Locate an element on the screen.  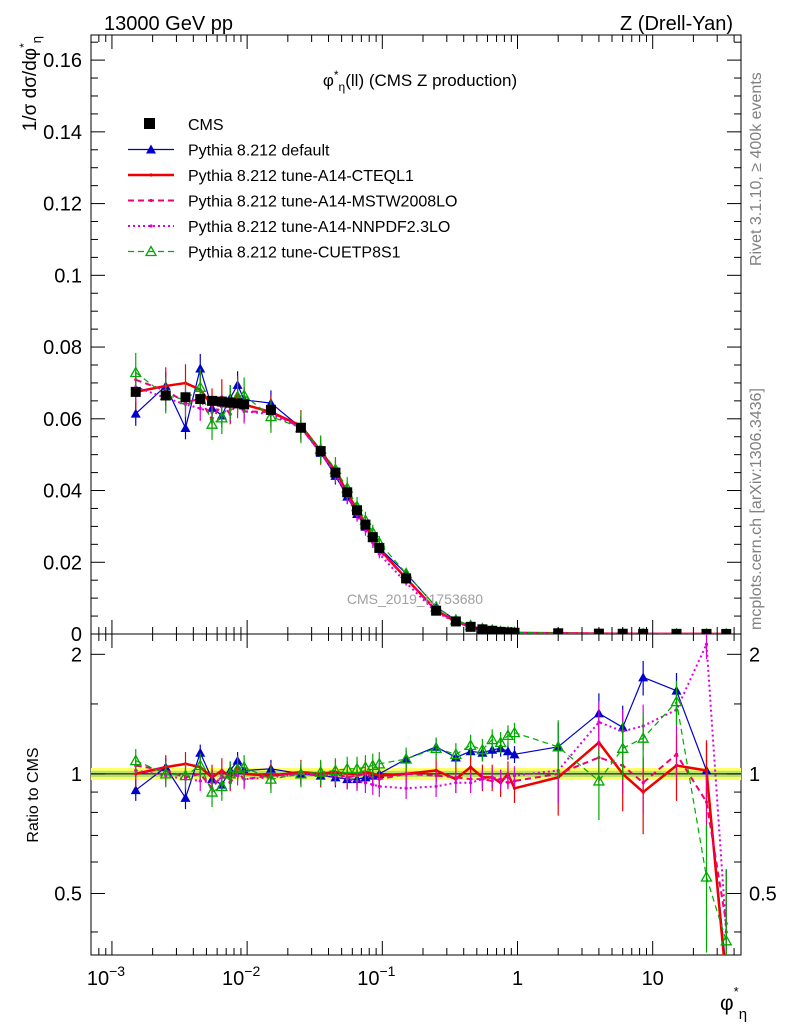
x-tick-label: 10−3 is located at coordinates (106, 976).